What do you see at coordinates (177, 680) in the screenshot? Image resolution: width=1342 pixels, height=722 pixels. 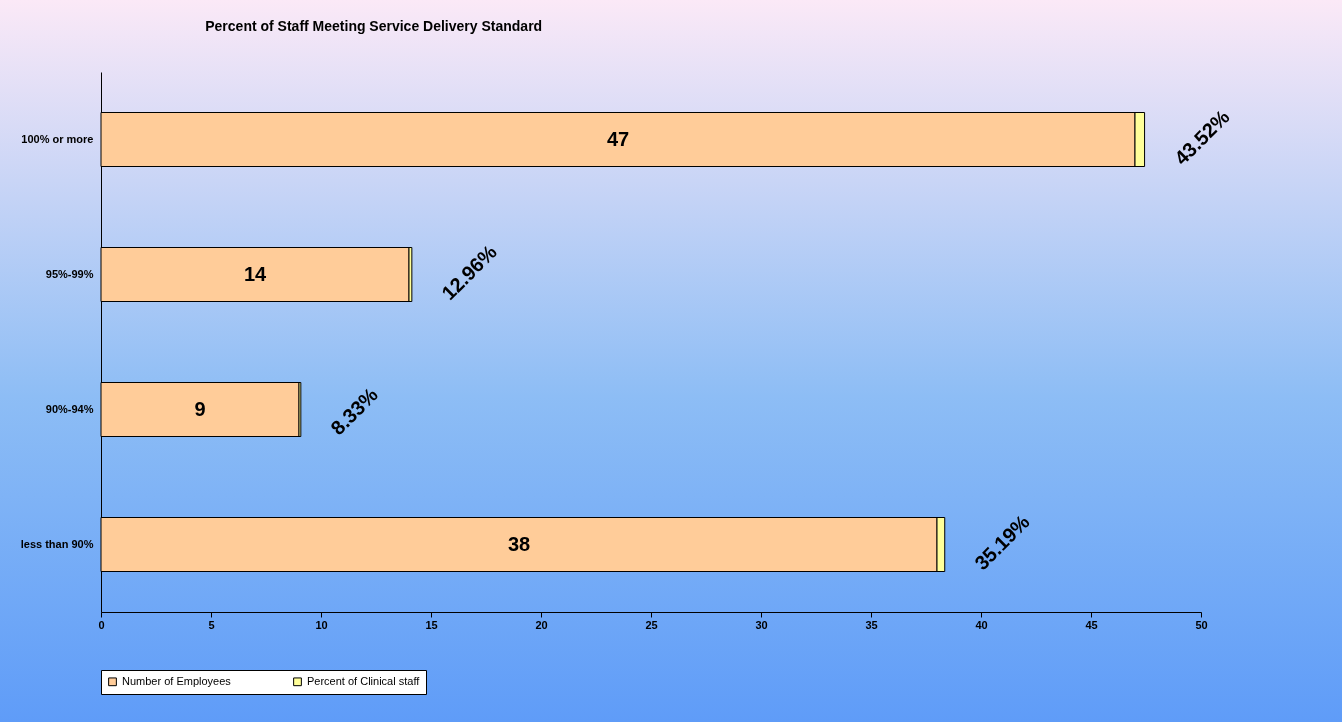 I see `legend-label: Number of Employees` at bounding box center [177, 680].